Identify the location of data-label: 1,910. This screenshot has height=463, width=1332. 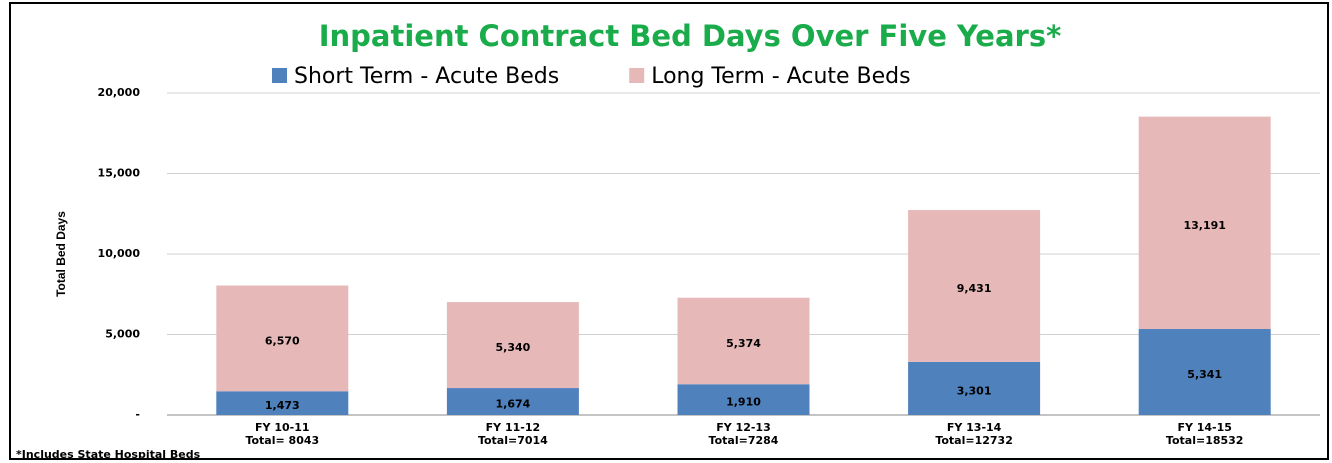
(743, 402).